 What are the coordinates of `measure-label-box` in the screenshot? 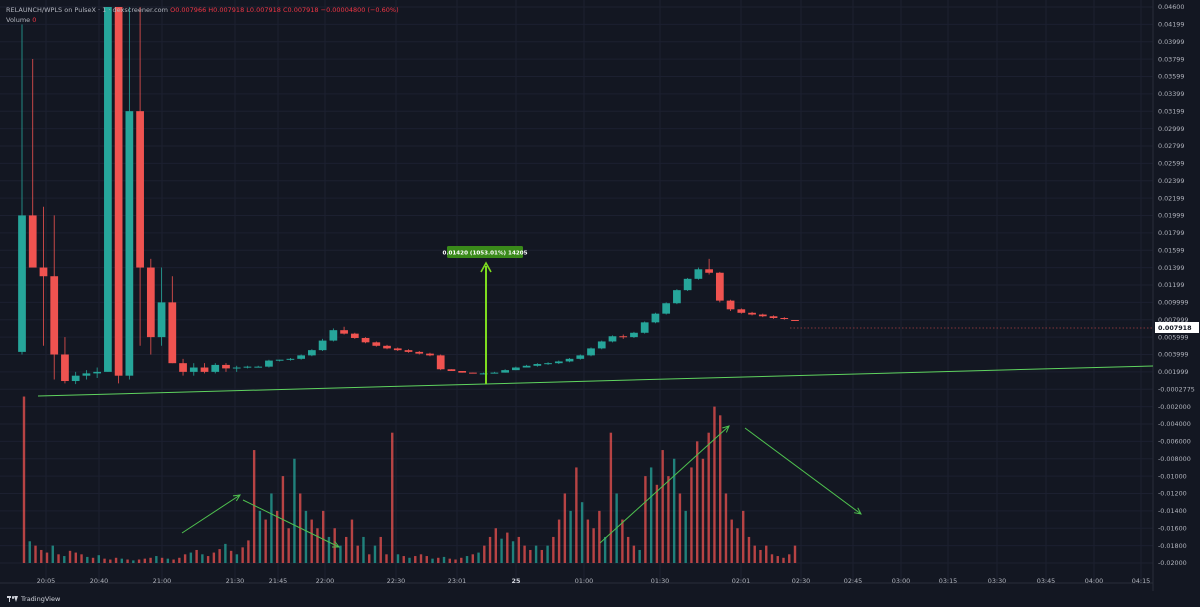 It's located at (485, 252).